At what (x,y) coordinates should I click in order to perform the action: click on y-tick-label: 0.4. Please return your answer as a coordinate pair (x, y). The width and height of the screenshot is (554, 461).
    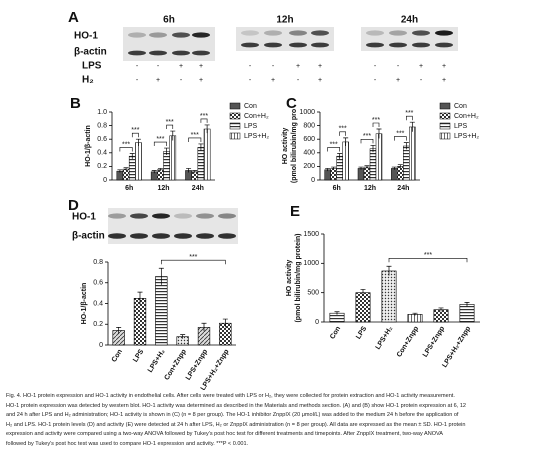
    Looking at the image, I should click on (98, 303).